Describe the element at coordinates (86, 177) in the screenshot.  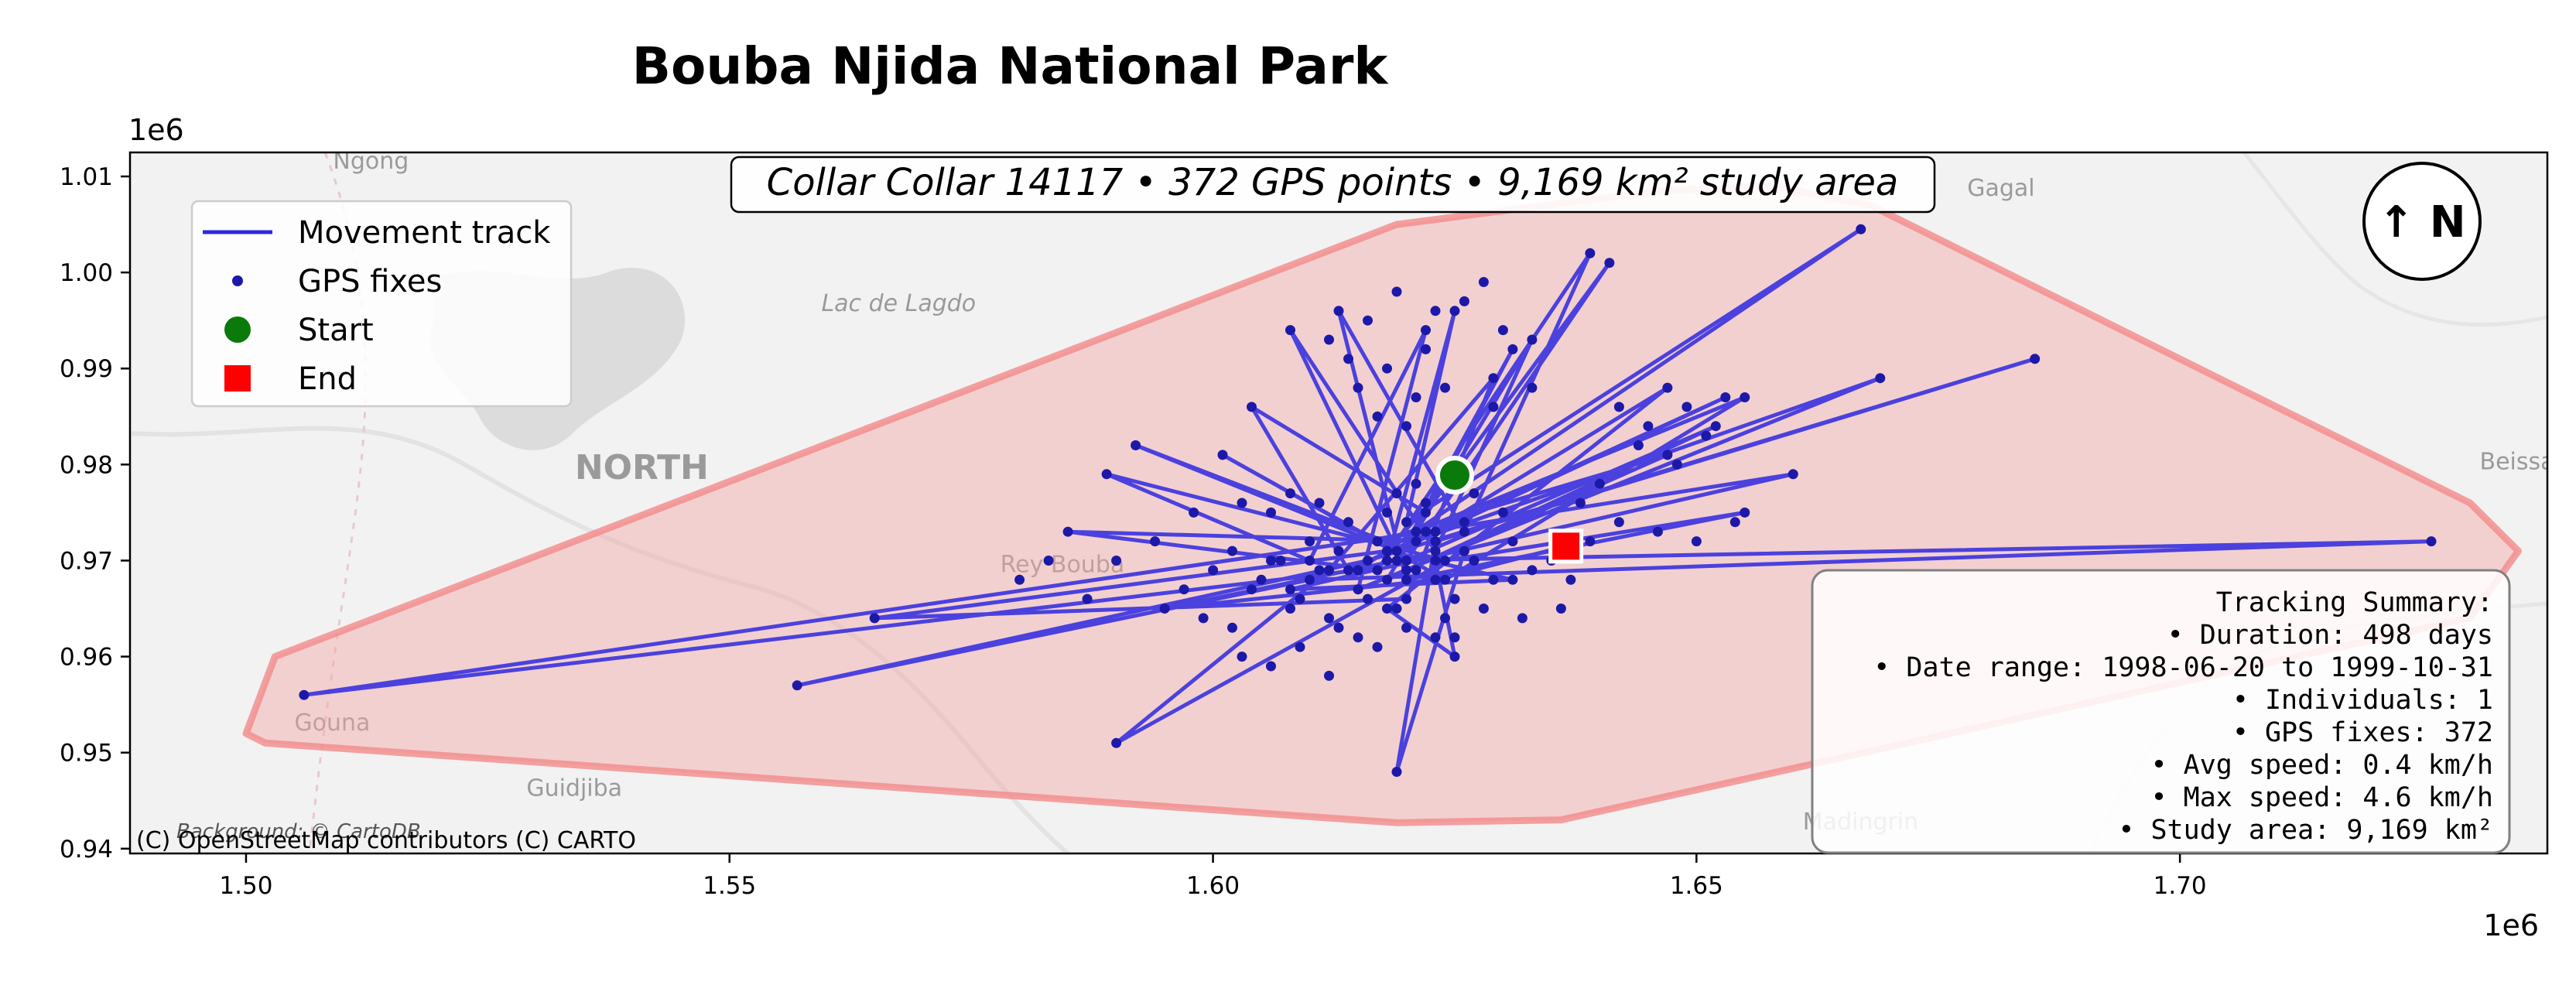
I see `y-tick-label: 1.01` at that location.